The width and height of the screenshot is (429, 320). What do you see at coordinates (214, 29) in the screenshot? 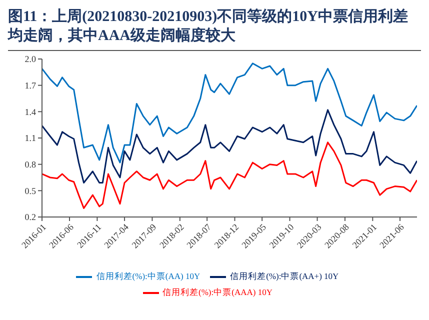
I see `chart-title: 图11：上周(20210830-20210903)不同等级的10Y中票信用利差均走阔，其中AAA级走阔幅度较大` at bounding box center [214, 29].